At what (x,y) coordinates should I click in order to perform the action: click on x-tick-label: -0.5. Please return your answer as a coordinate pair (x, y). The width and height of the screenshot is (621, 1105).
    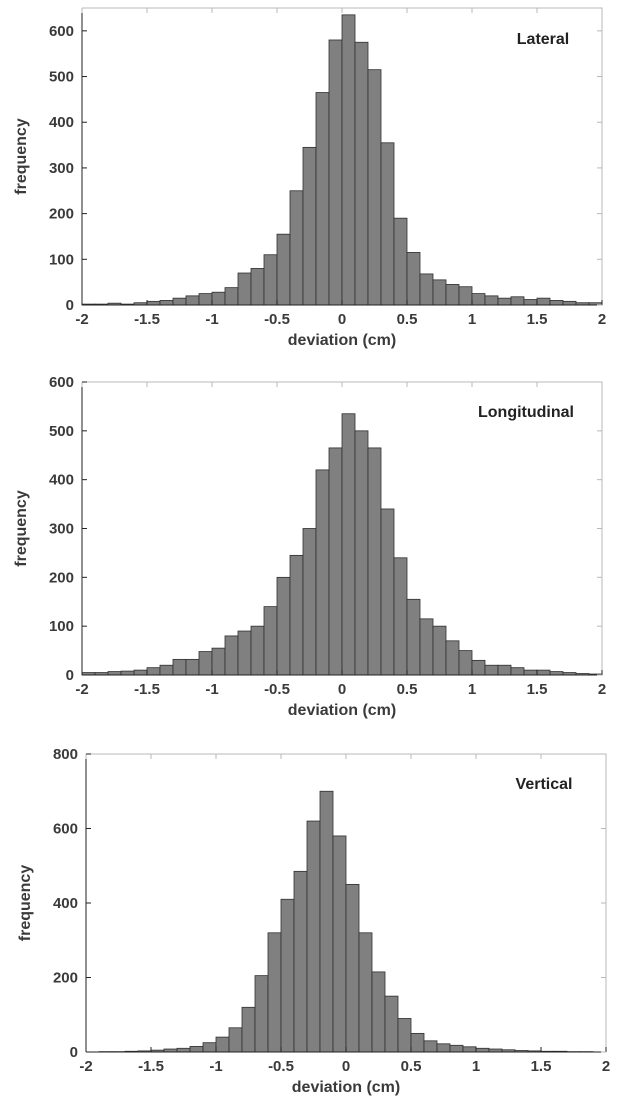
    Looking at the image, I should click on (281, 1066).